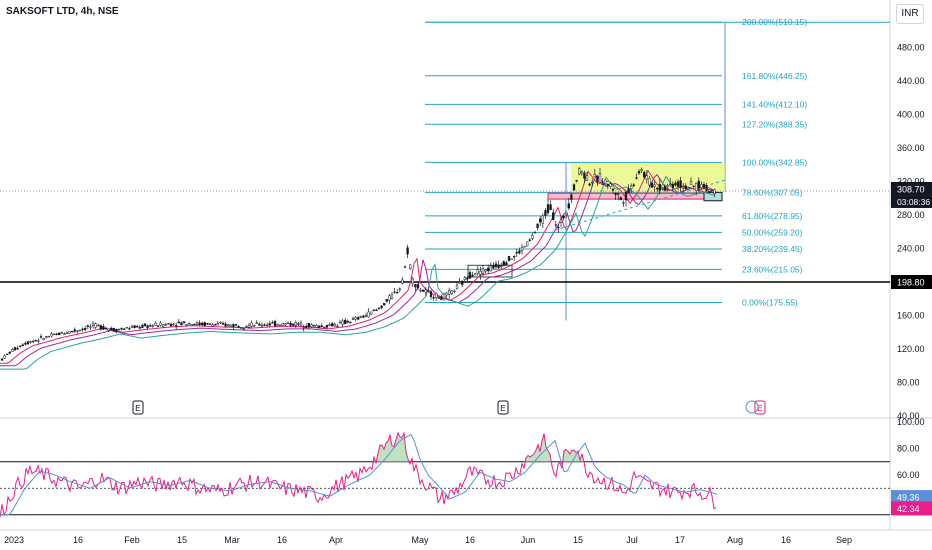 This screenshot has width=932, height=550. What do you see at coordinates (282, 540) in the screenshot?
I see `time-tick-label: 16` at bounding box center [282, 540].